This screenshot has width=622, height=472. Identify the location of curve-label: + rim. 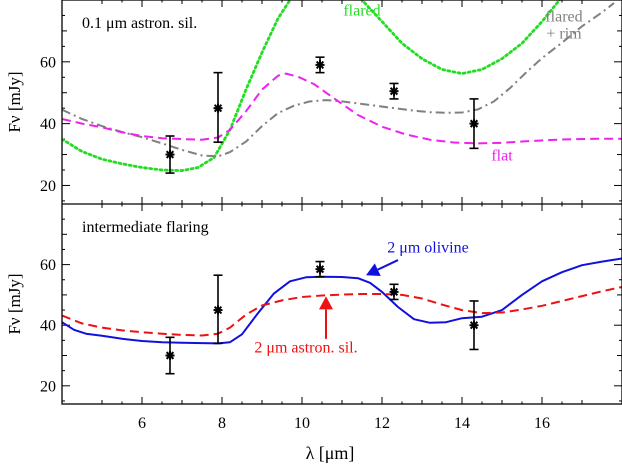
(564, 34).